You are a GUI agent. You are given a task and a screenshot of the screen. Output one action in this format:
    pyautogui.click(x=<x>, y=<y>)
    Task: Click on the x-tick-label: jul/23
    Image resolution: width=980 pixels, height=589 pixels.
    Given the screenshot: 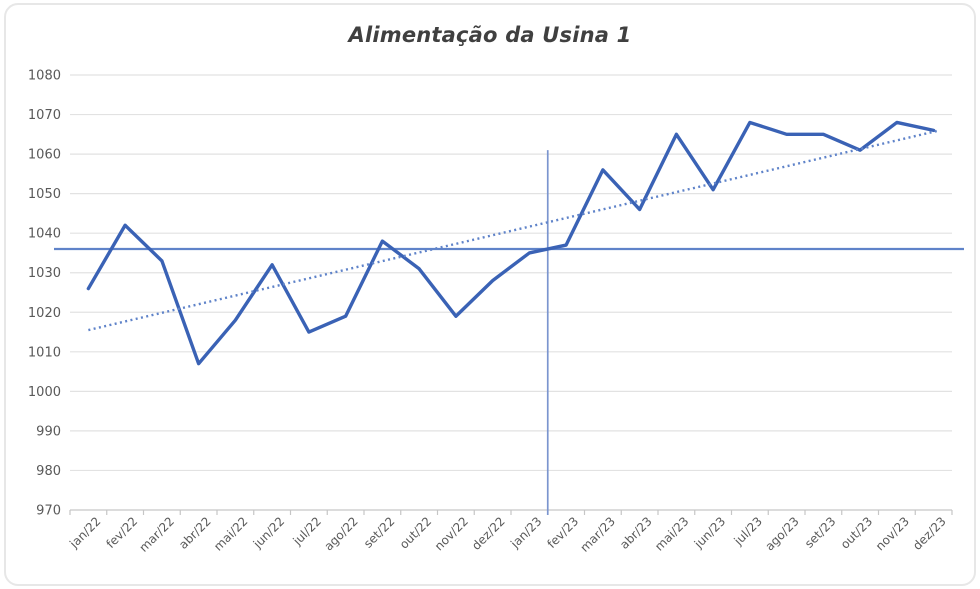 What is the action you would take?
    pyautogui.click(x=748, y=531)
    